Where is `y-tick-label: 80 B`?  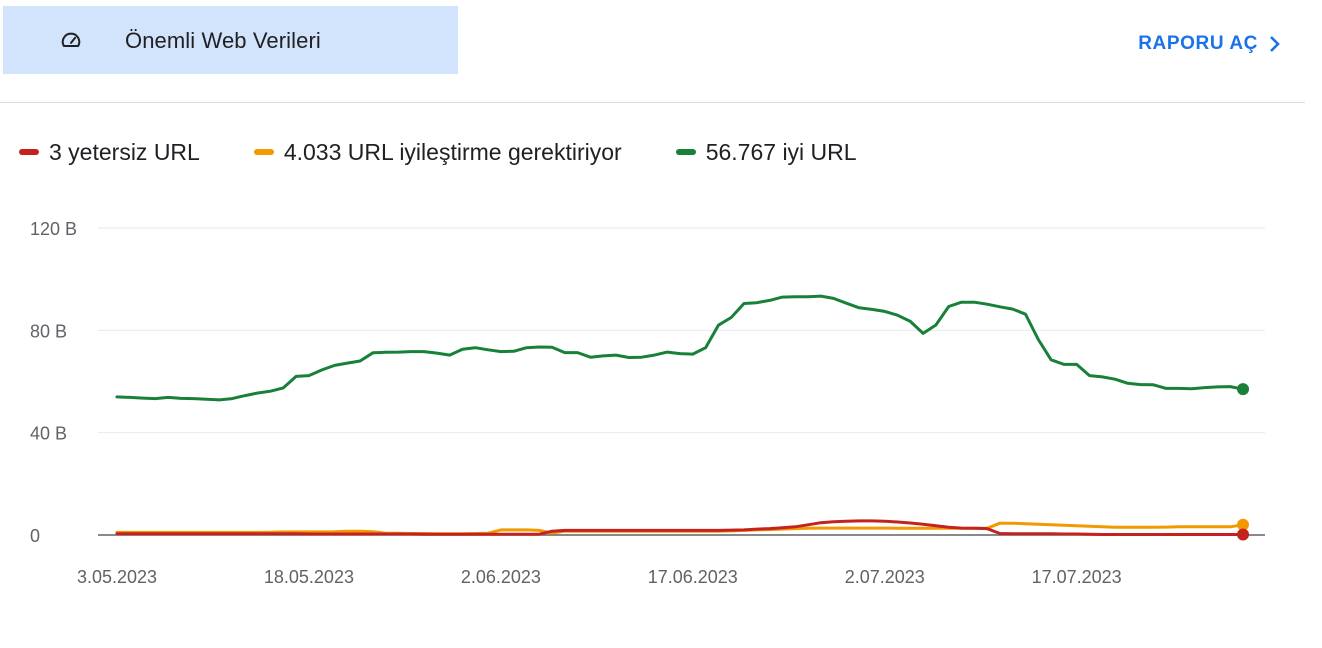 y-tick-label: 80 B is located at coordinates (48, 331).